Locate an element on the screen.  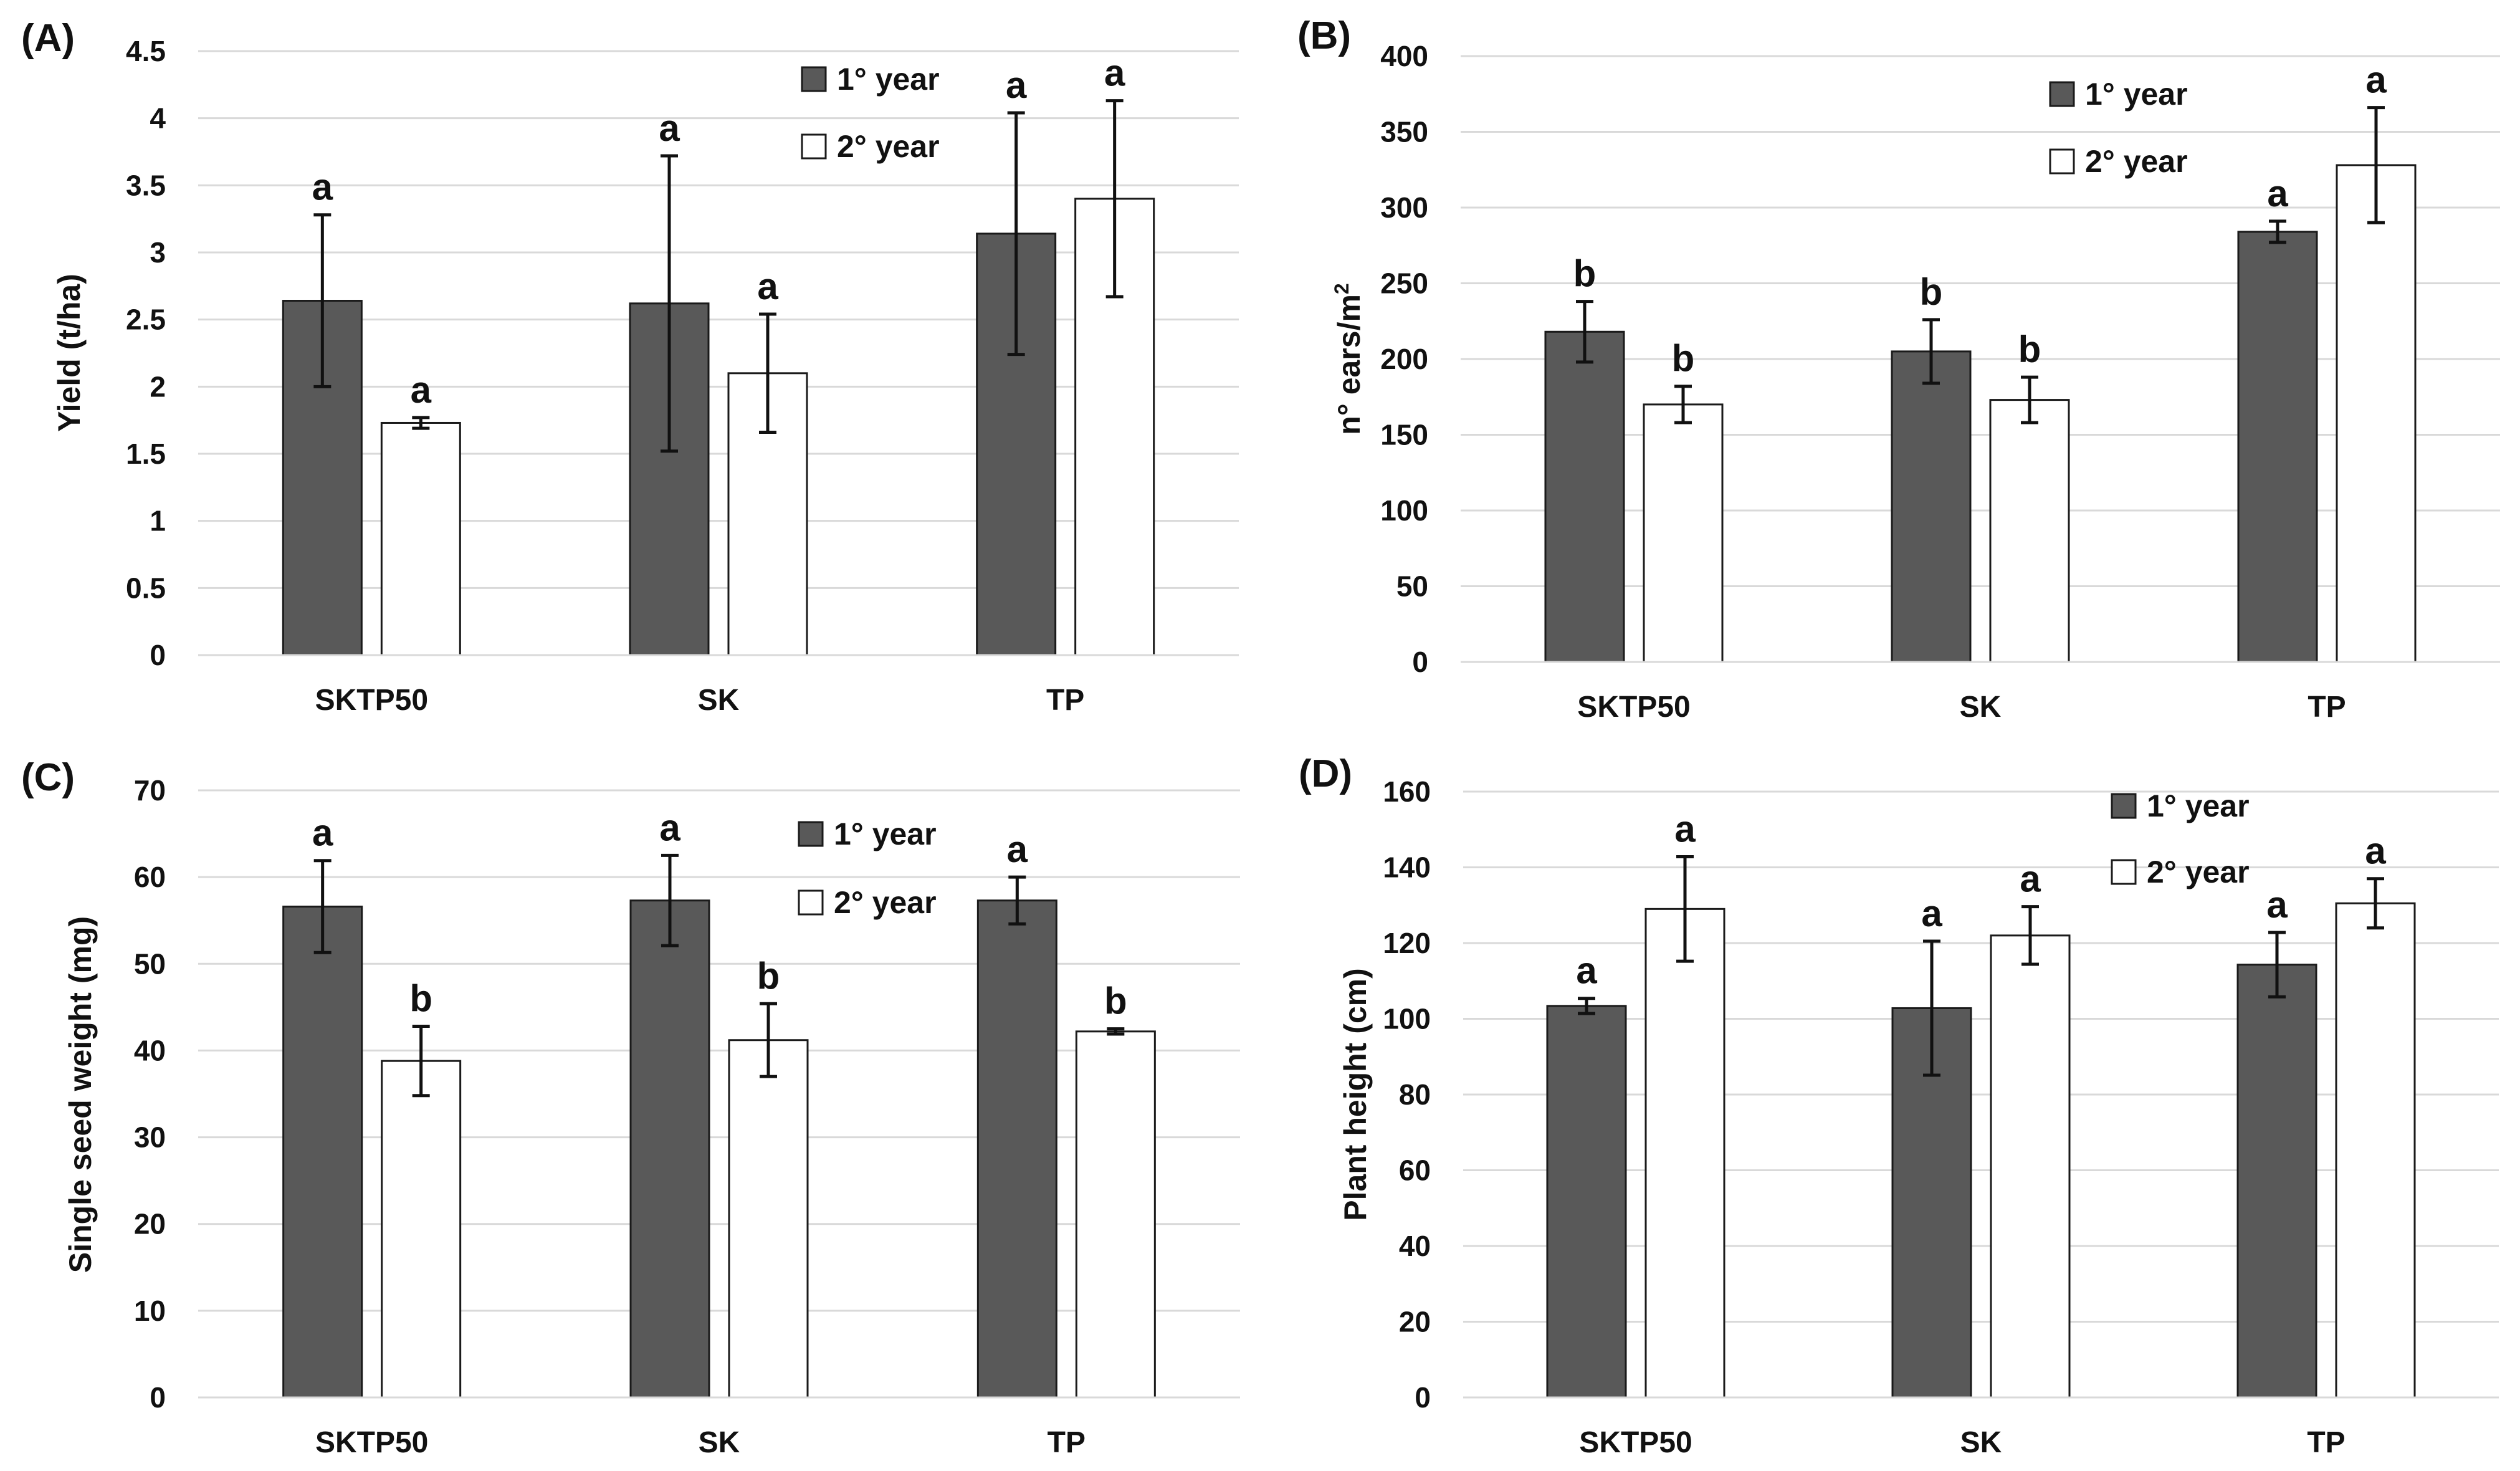
y-tick-label: 250 is located at coordinates (1404, 283).